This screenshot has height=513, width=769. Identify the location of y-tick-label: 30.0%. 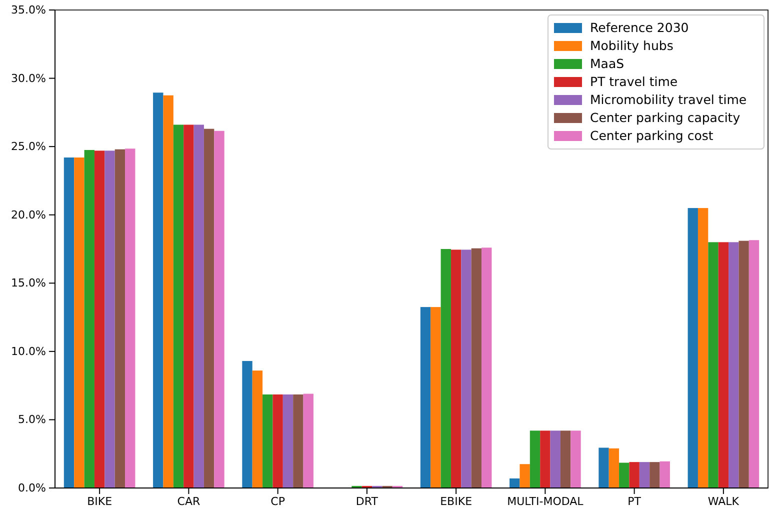
(28, 78).